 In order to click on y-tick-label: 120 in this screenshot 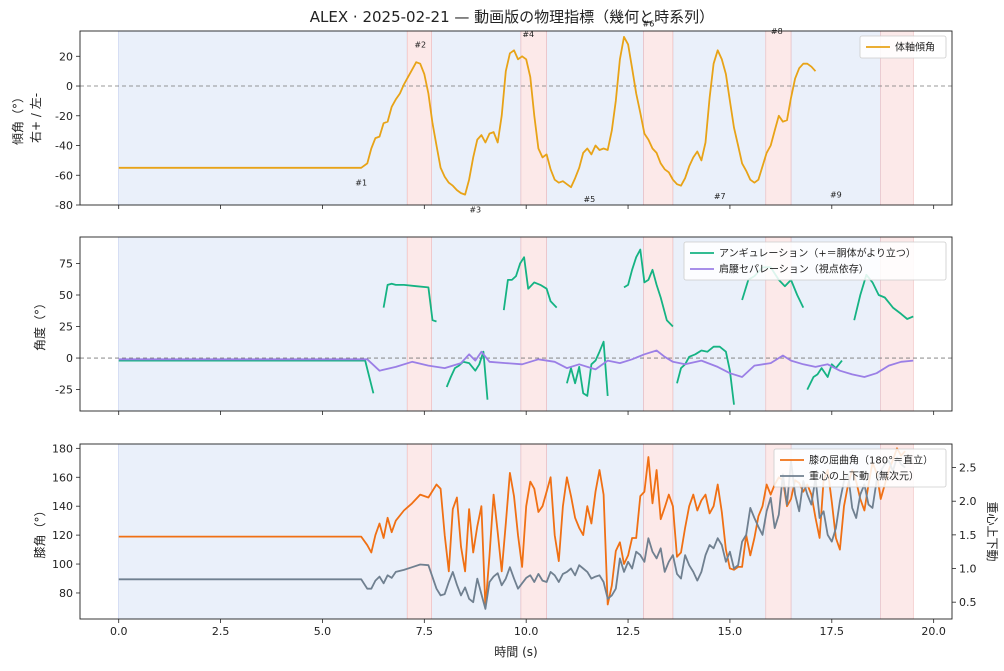, I will do `click(62, 535)`.